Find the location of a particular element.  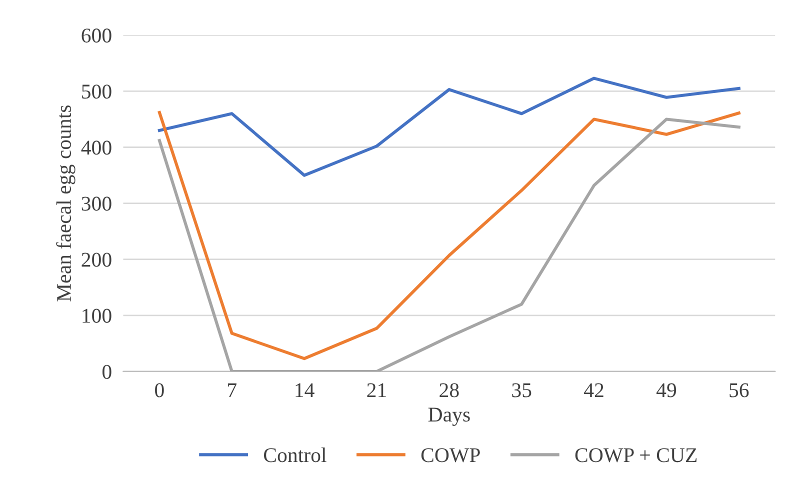

x-tick-label: 7 is located at coordinates (232, 390).